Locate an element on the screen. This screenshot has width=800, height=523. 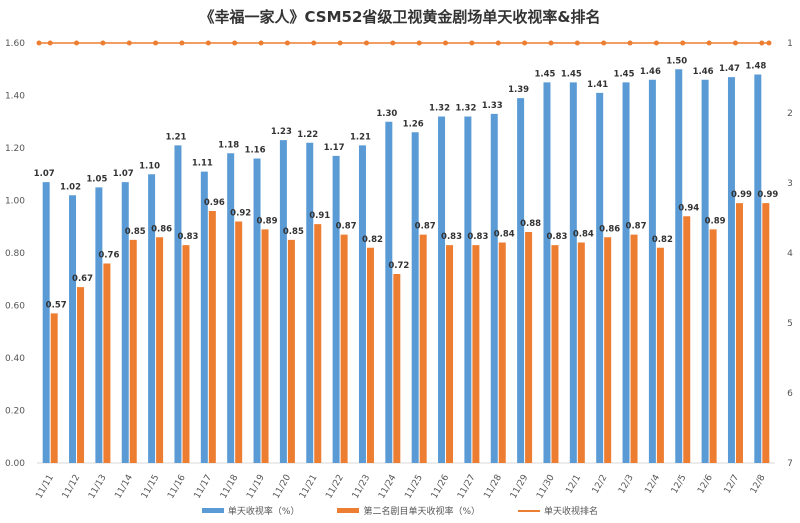
y2-tick-label: 6 is located at coordinates (790, 394).